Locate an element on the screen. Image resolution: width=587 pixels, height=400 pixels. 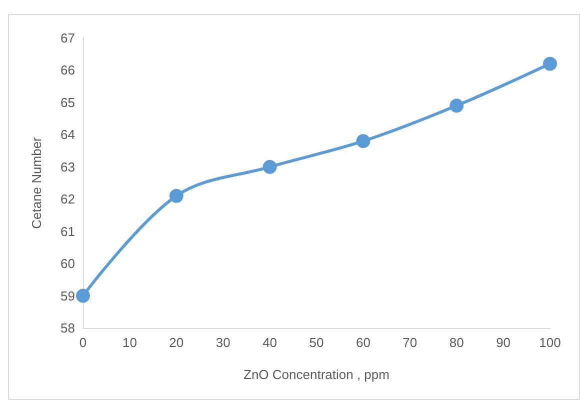
y-tick-label: 65 is located at coordinates (67, 102).